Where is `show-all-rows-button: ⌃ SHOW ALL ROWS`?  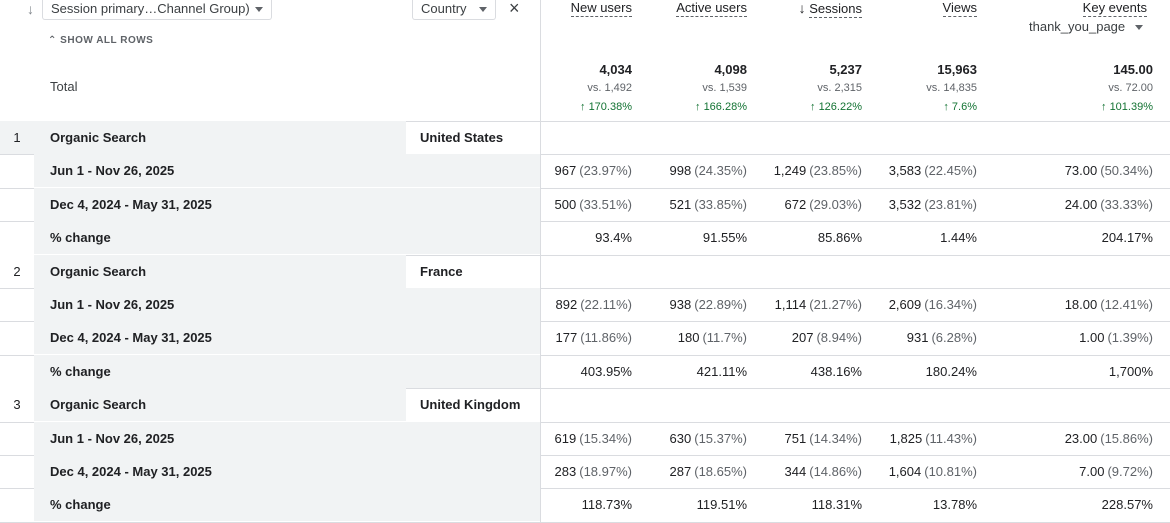
show-all-rows-button: ⌃ SHOW ALL ROWS is located at coordinates (100, 40).